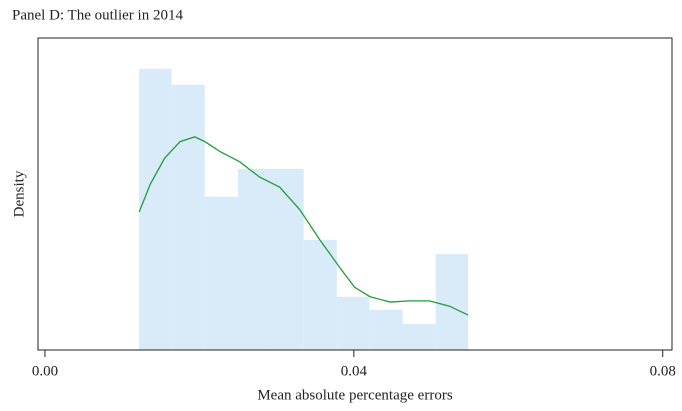  I want to click on x-tick-label: 0.00, so click(45, 371).